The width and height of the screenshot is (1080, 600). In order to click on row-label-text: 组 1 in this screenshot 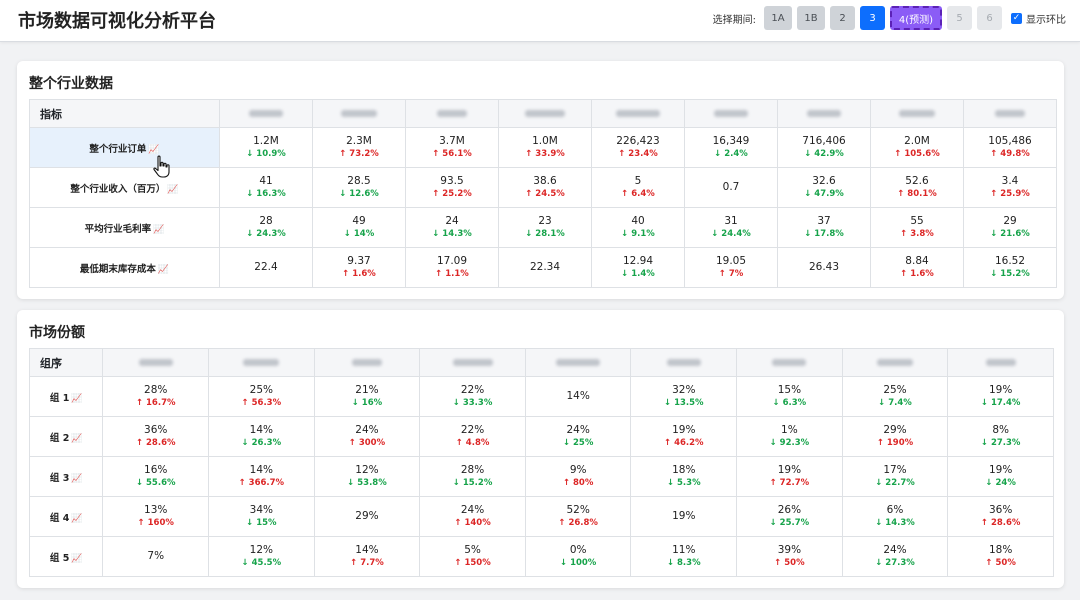, I will do `click(59, 398)`.